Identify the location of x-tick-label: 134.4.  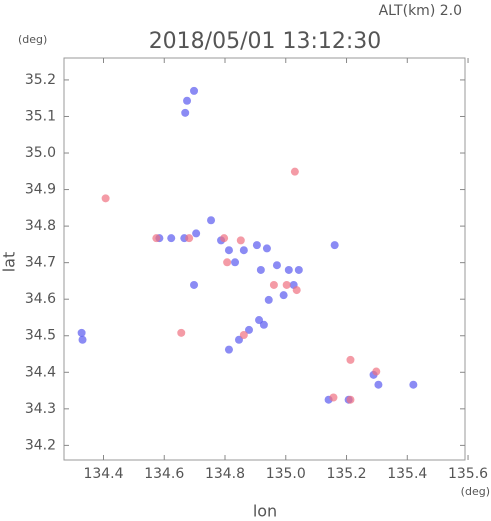
(103, 474).